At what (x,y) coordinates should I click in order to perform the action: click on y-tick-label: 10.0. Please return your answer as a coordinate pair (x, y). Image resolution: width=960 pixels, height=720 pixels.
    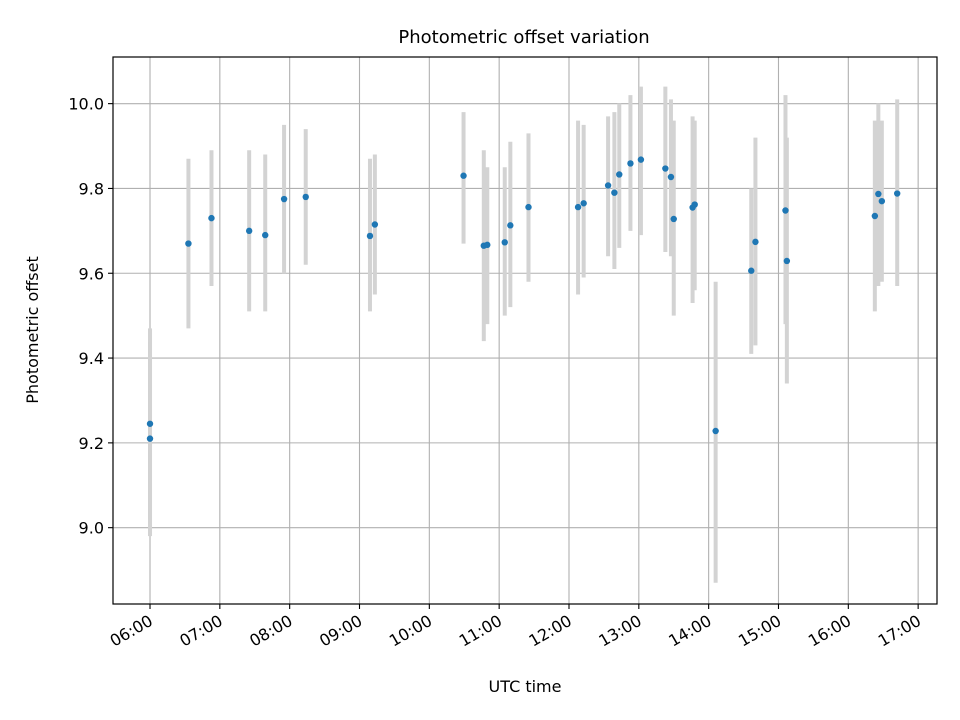
    Looking at the image, I should click on (86, 104).